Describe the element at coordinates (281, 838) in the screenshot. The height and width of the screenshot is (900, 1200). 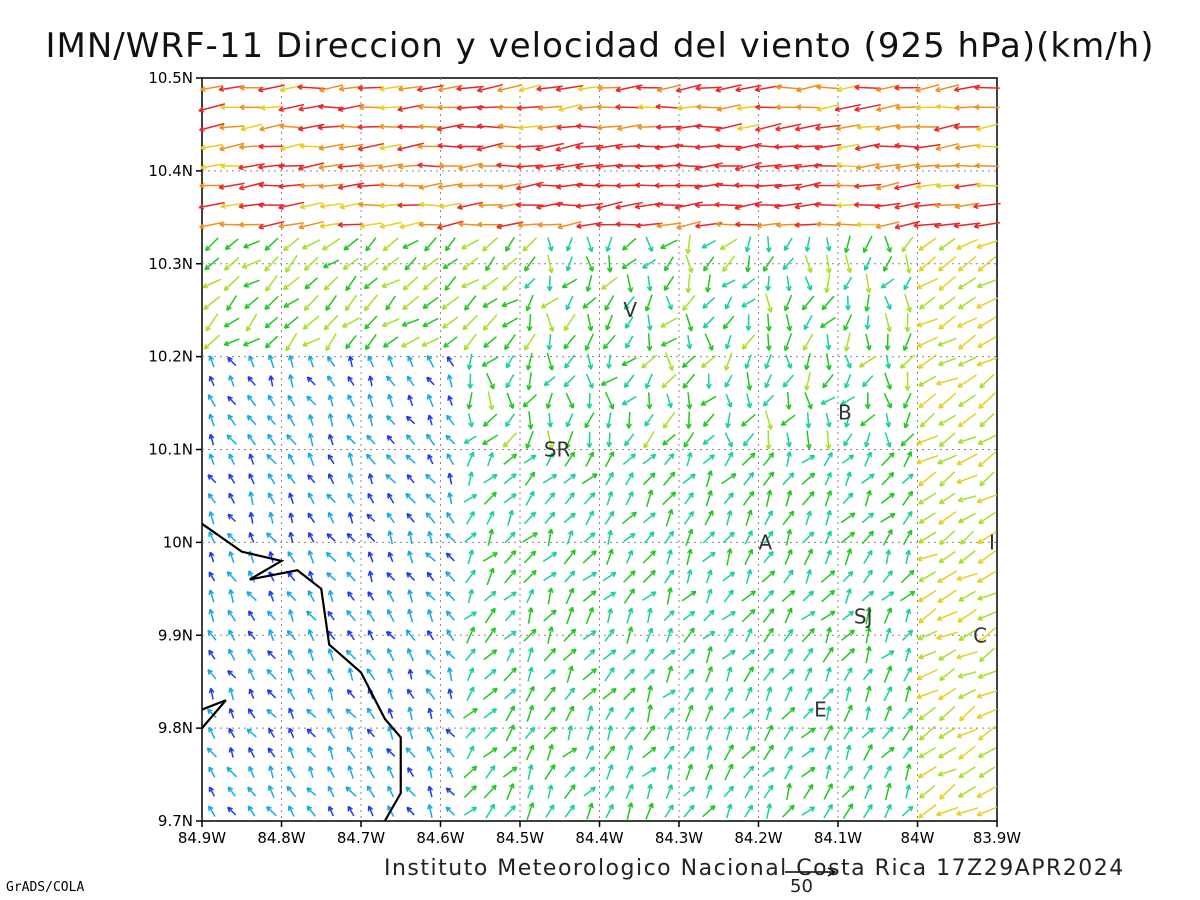
I see `lon-tick-label: 84.8W` at that location.